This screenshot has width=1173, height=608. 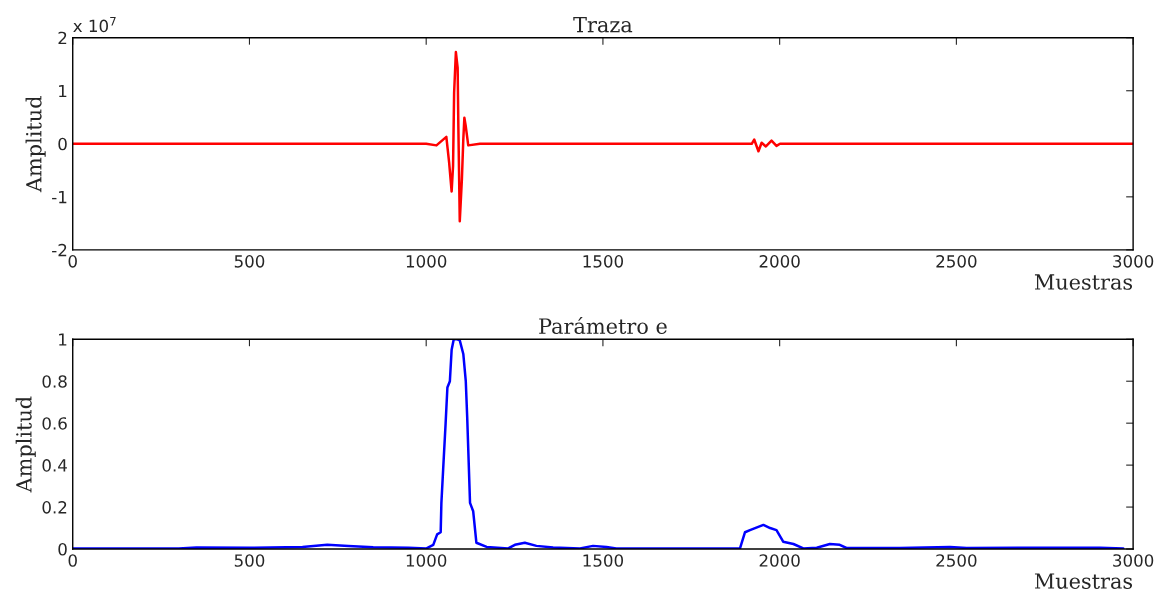 What do you see at coordinates (603, 24) in the screenshot?
I see `chart-title: Traza` at bounding box center [603, 24].